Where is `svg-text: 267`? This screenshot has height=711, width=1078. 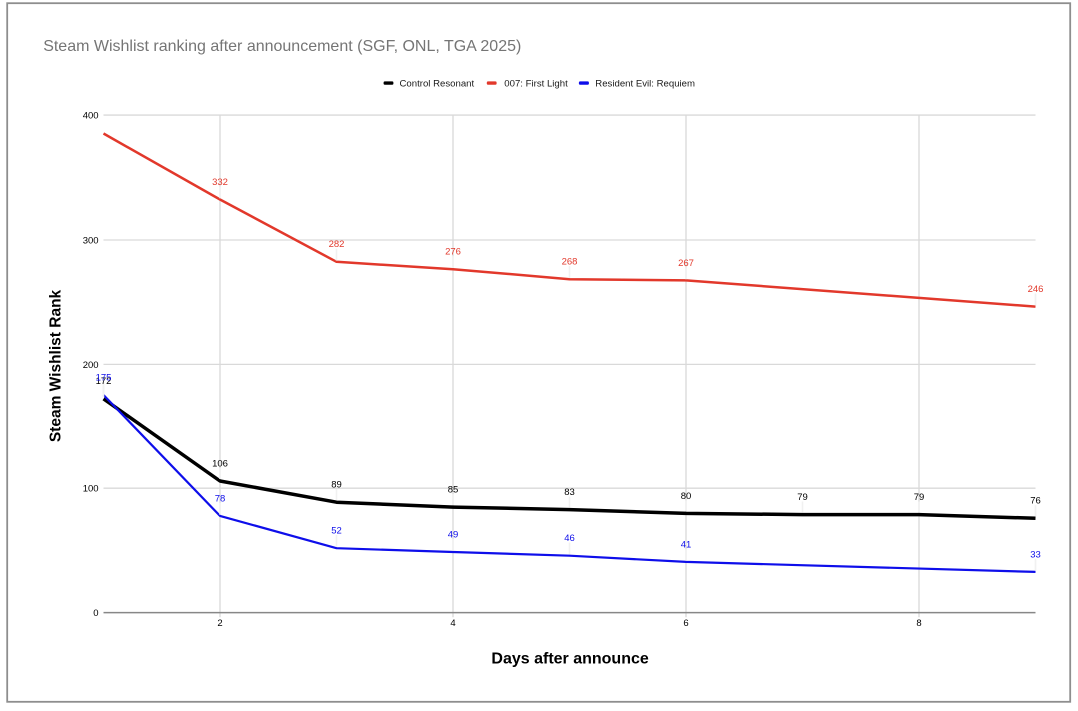 svg-text: 267 is located at coordinates (686, 263).